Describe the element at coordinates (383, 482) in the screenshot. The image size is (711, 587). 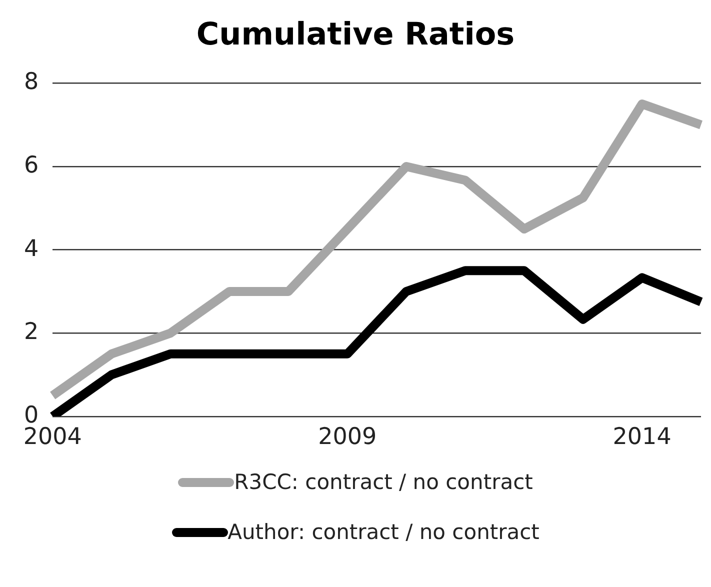
I see `legend-label: R3CC: contract / no contract` at that location.